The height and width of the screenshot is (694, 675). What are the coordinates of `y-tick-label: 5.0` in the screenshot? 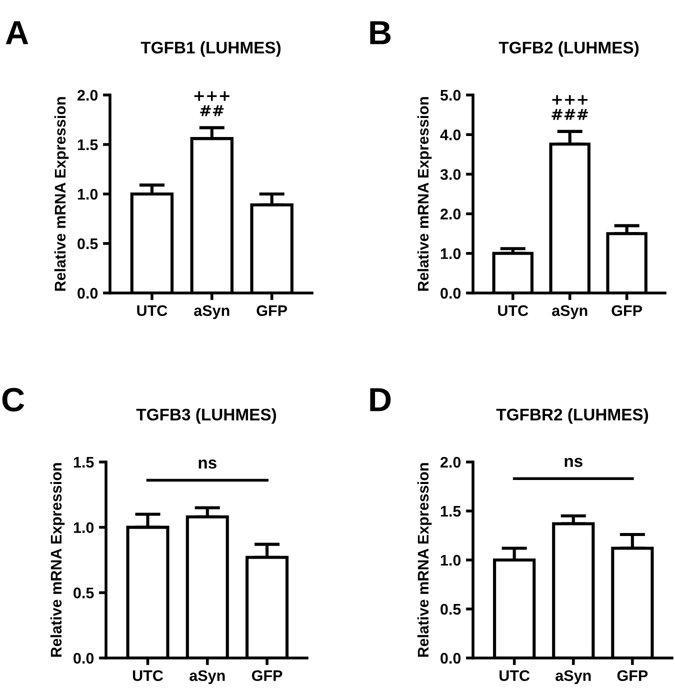 It's located at (450, 95).